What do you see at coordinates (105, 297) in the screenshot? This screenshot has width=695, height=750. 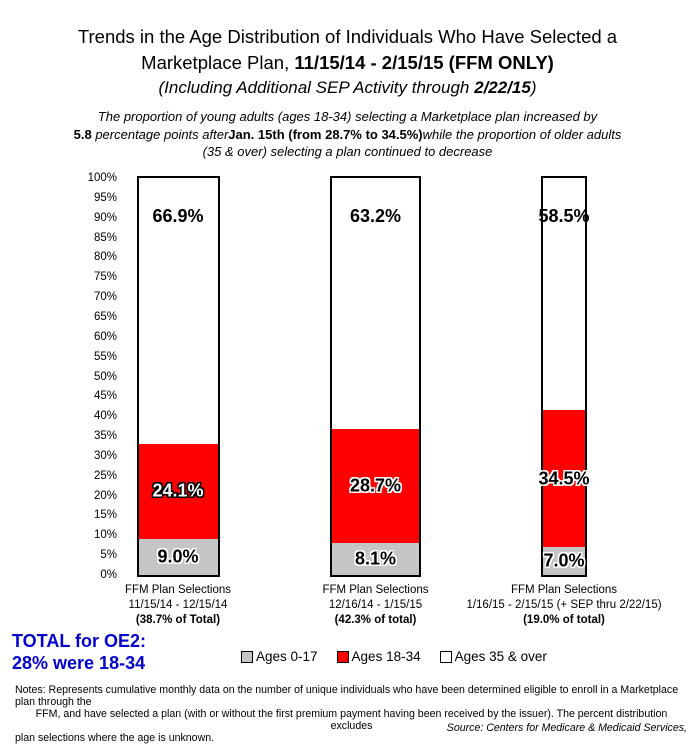 I see `y-tick-label-70: 70%` at bounding box center [105, 297].